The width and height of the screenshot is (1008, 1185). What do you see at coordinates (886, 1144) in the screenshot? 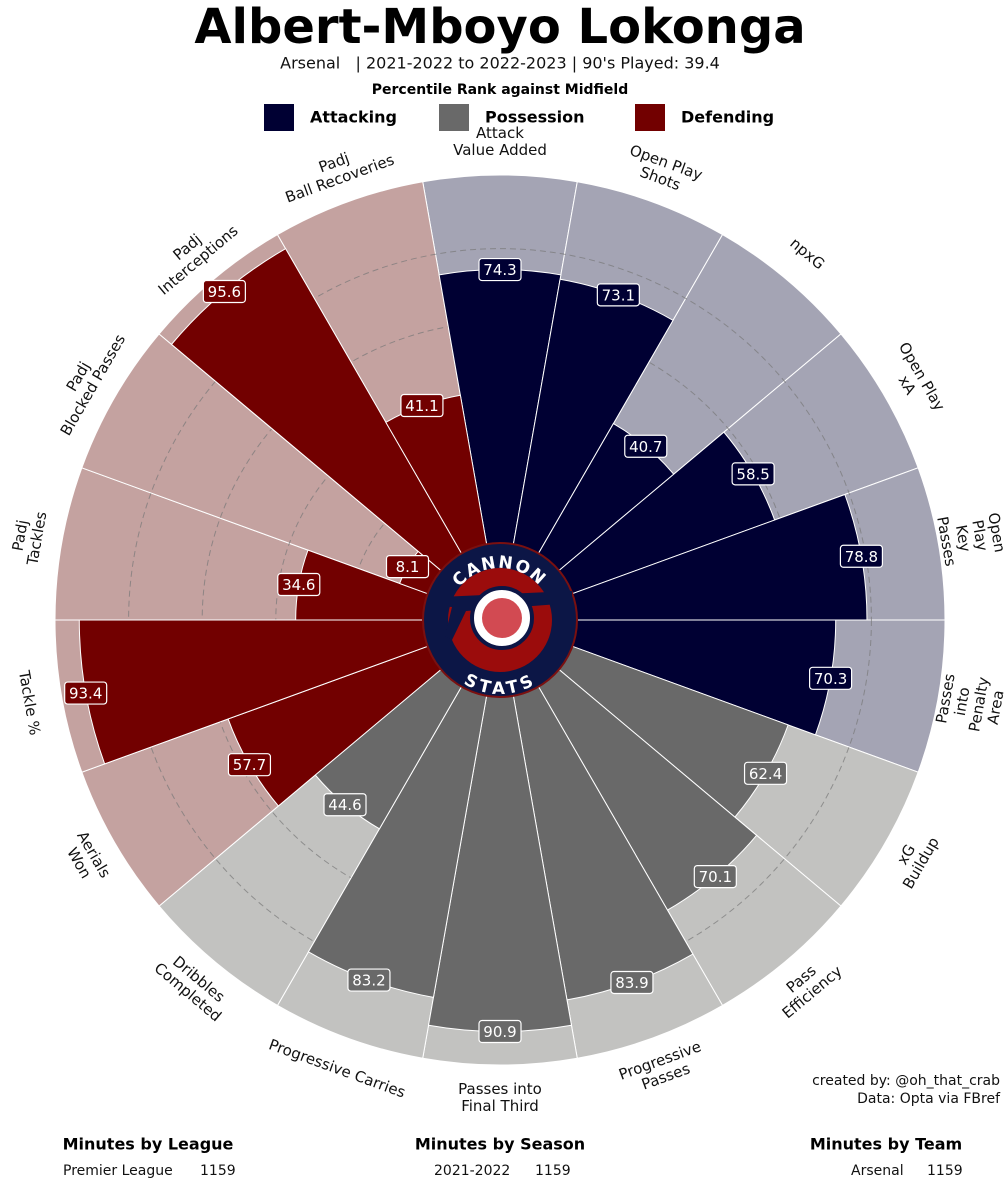
I see `footer-title: Minutes by Team` at bounding box center [886, 1144].